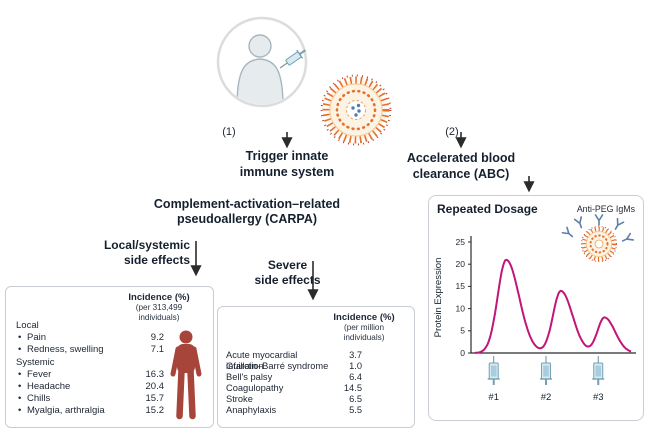  What do you see at coordinates (355, 377) in the screenshot?
I see `row-value: 6.4` at bounding box center [355, 377].